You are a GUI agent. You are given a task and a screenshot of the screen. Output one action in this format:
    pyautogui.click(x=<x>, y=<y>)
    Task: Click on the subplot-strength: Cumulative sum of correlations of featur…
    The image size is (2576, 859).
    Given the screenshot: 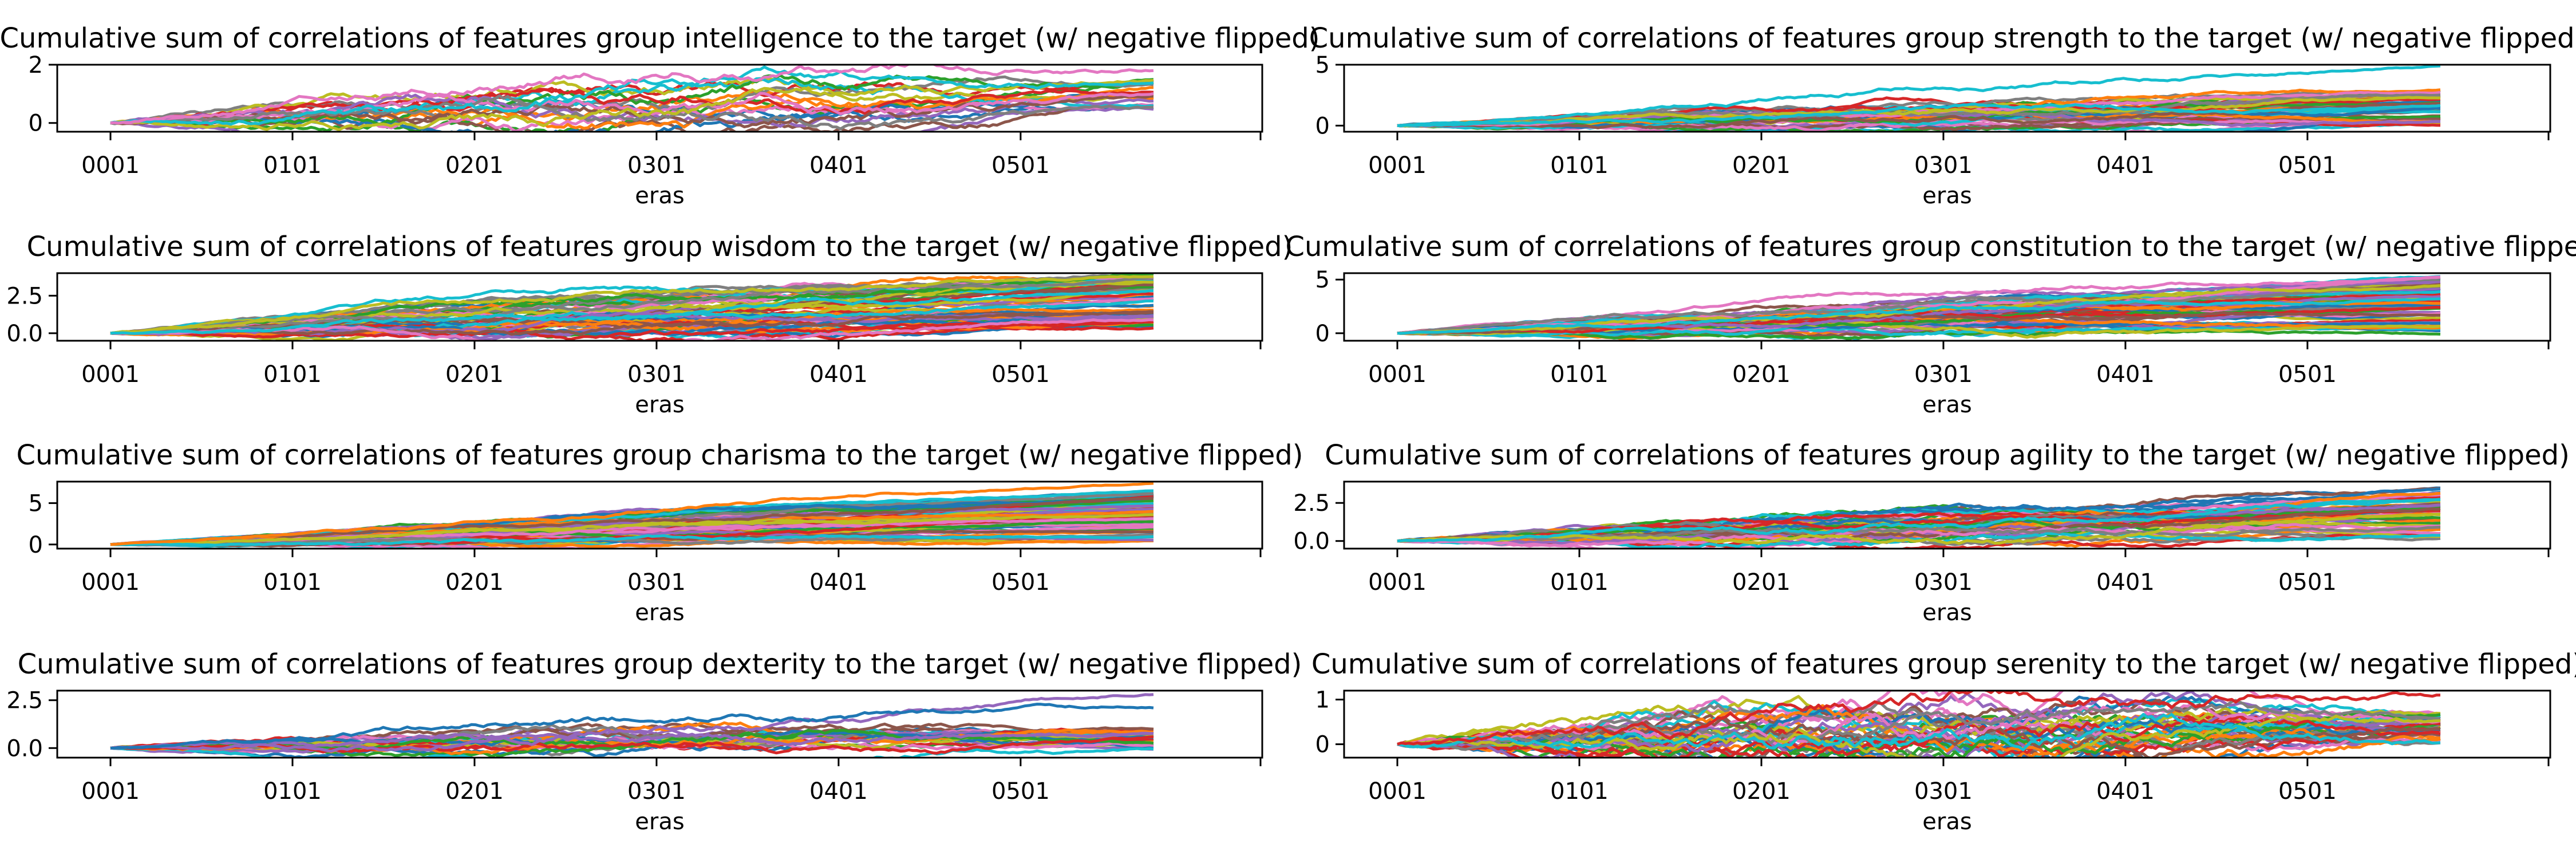 What is the action you would take?
    pyautogui.click(x=1942, y=115)
    